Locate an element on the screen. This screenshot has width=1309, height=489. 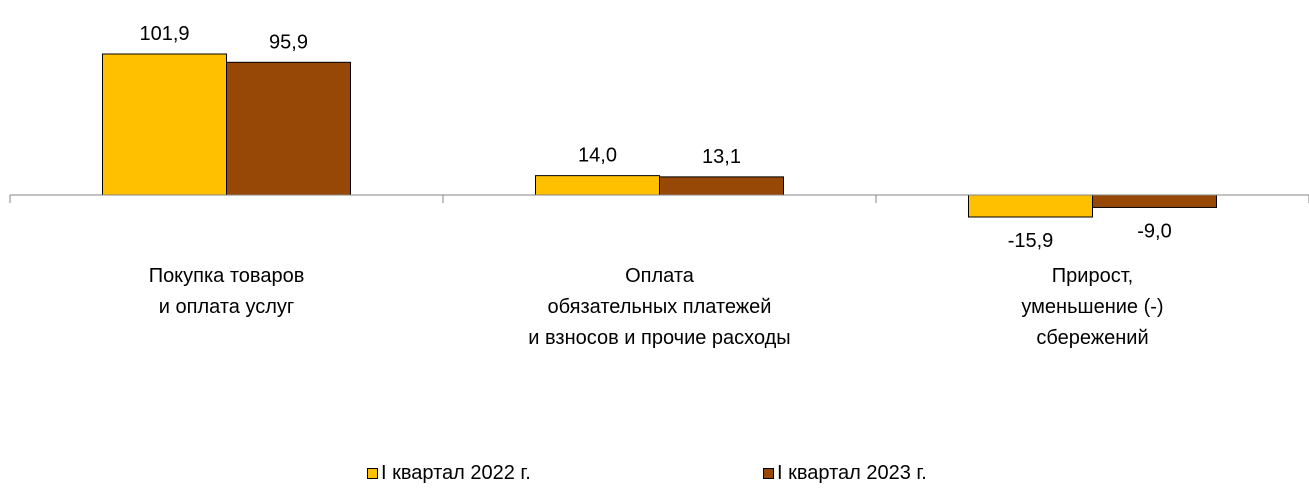
bar-2023-cat2 is located at coordinates (721, 186).